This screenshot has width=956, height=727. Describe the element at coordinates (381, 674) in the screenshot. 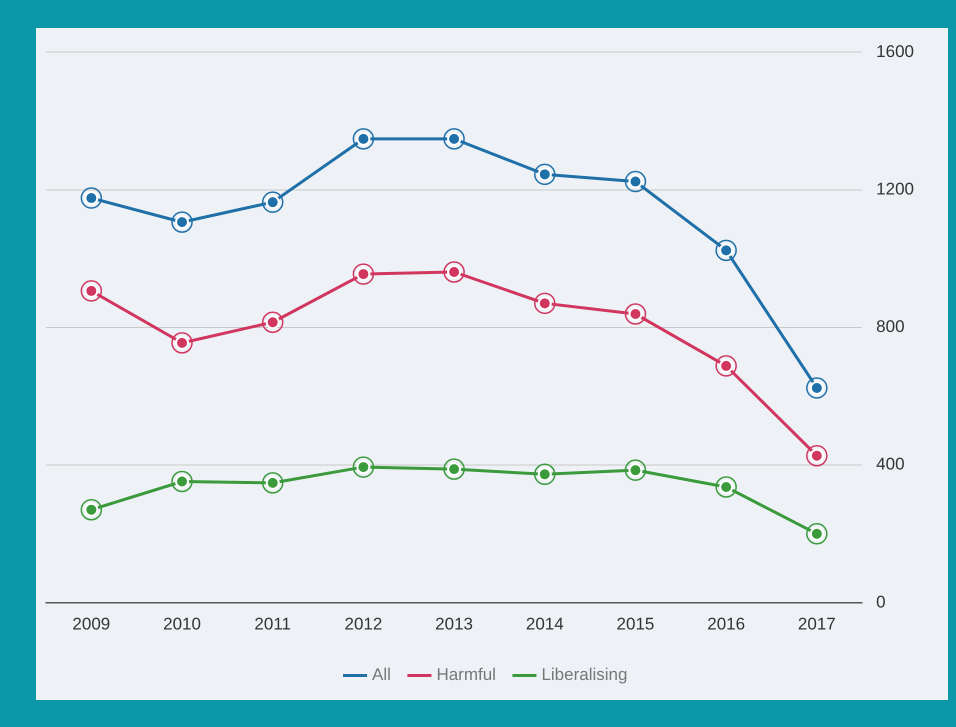

I see `legend-label: All` at that location.